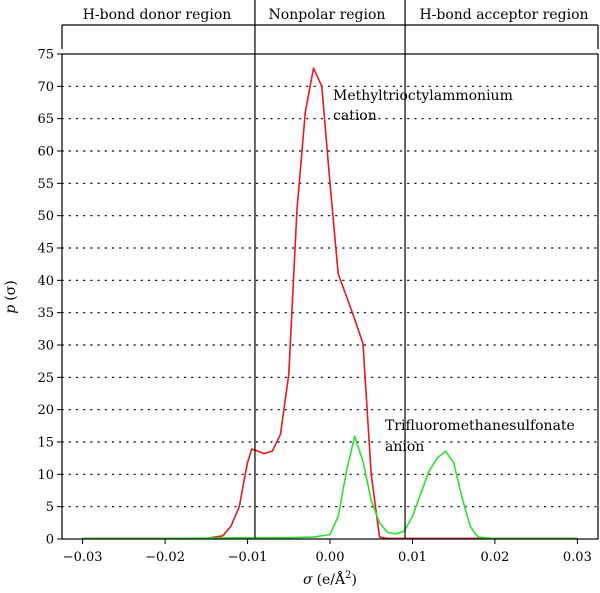 The height and width of the screenshot is (593, 600). What do you see at coordinates (50, 507) in the screenshot?
I see `y-tick-label: 5` at bounding box center [50, 507].